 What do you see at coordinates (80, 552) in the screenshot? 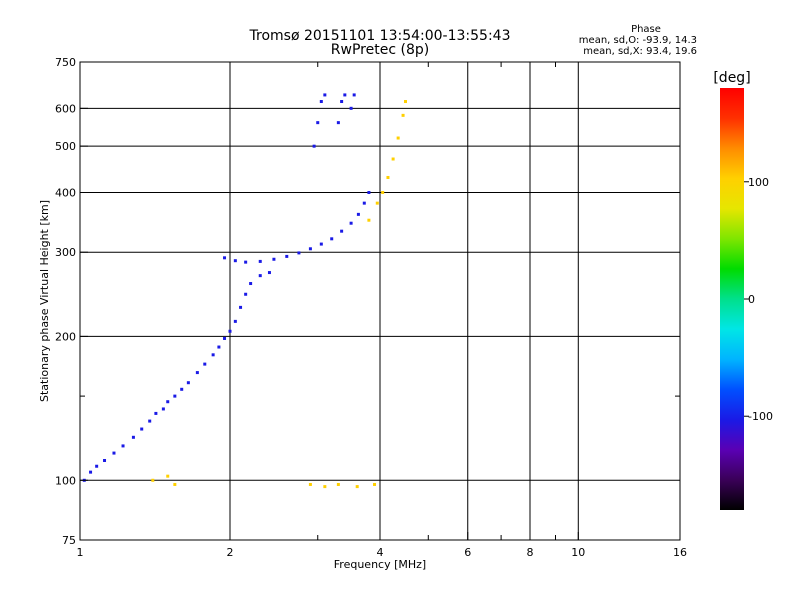
I see `x-tick-label: 1` at bounding box center [80, 552].